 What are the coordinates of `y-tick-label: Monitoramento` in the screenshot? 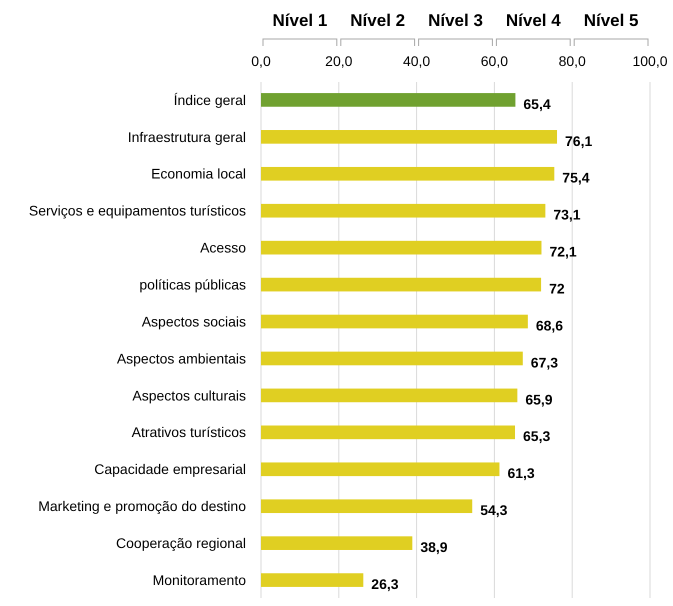 It's located at (199, 580).